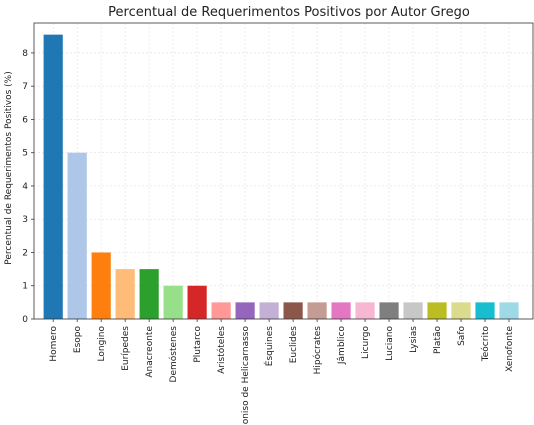 This screenshot has height=425, width=534. I want to click on y-tick-label: 3, so click(25, 220).